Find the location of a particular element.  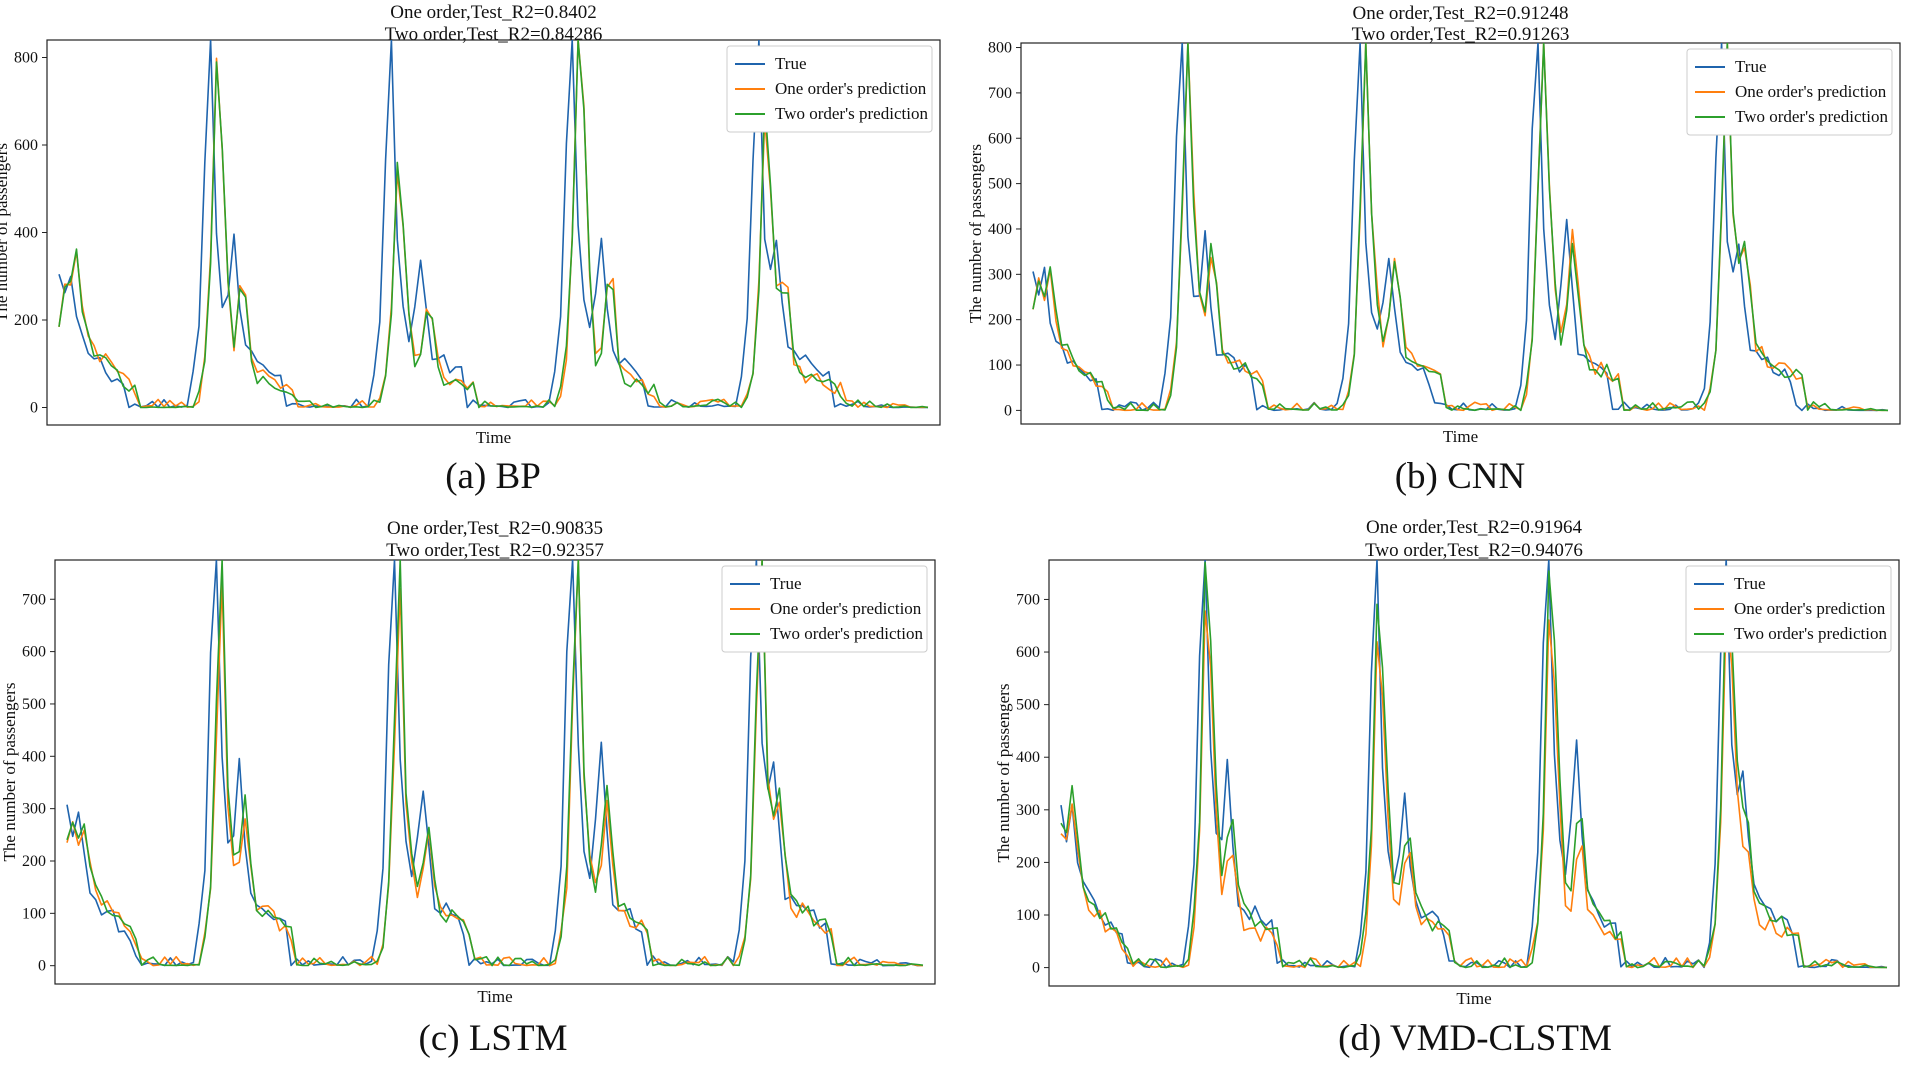

chart-title-line-1: One order,Test_R2=0.90835 is located at coordinates (495, 528).